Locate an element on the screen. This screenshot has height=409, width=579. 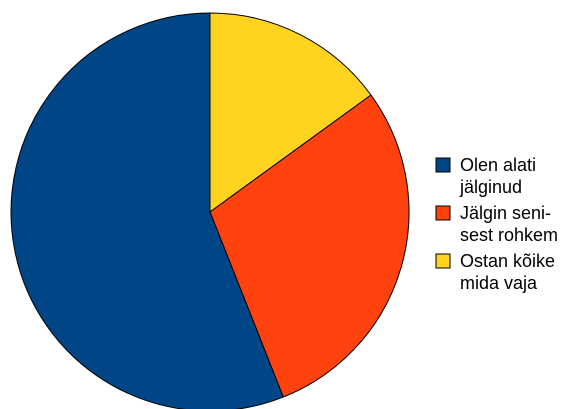
legend-label-1-line-0: Jälgin seni- is located at coordinates (505, 213).